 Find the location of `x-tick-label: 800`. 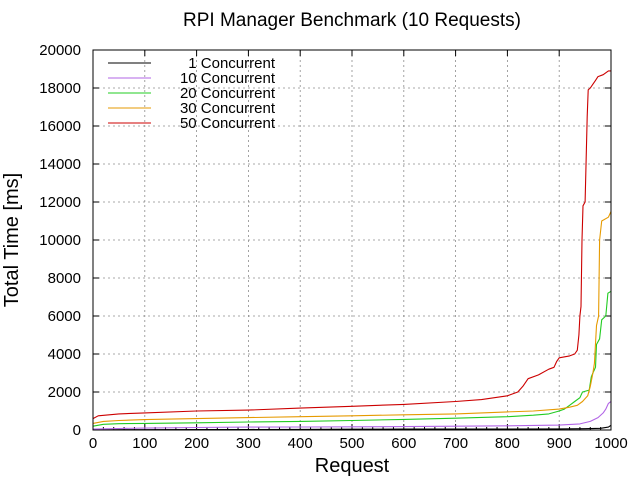

x-tick-label: 800 is located at coordinates (507, 443).